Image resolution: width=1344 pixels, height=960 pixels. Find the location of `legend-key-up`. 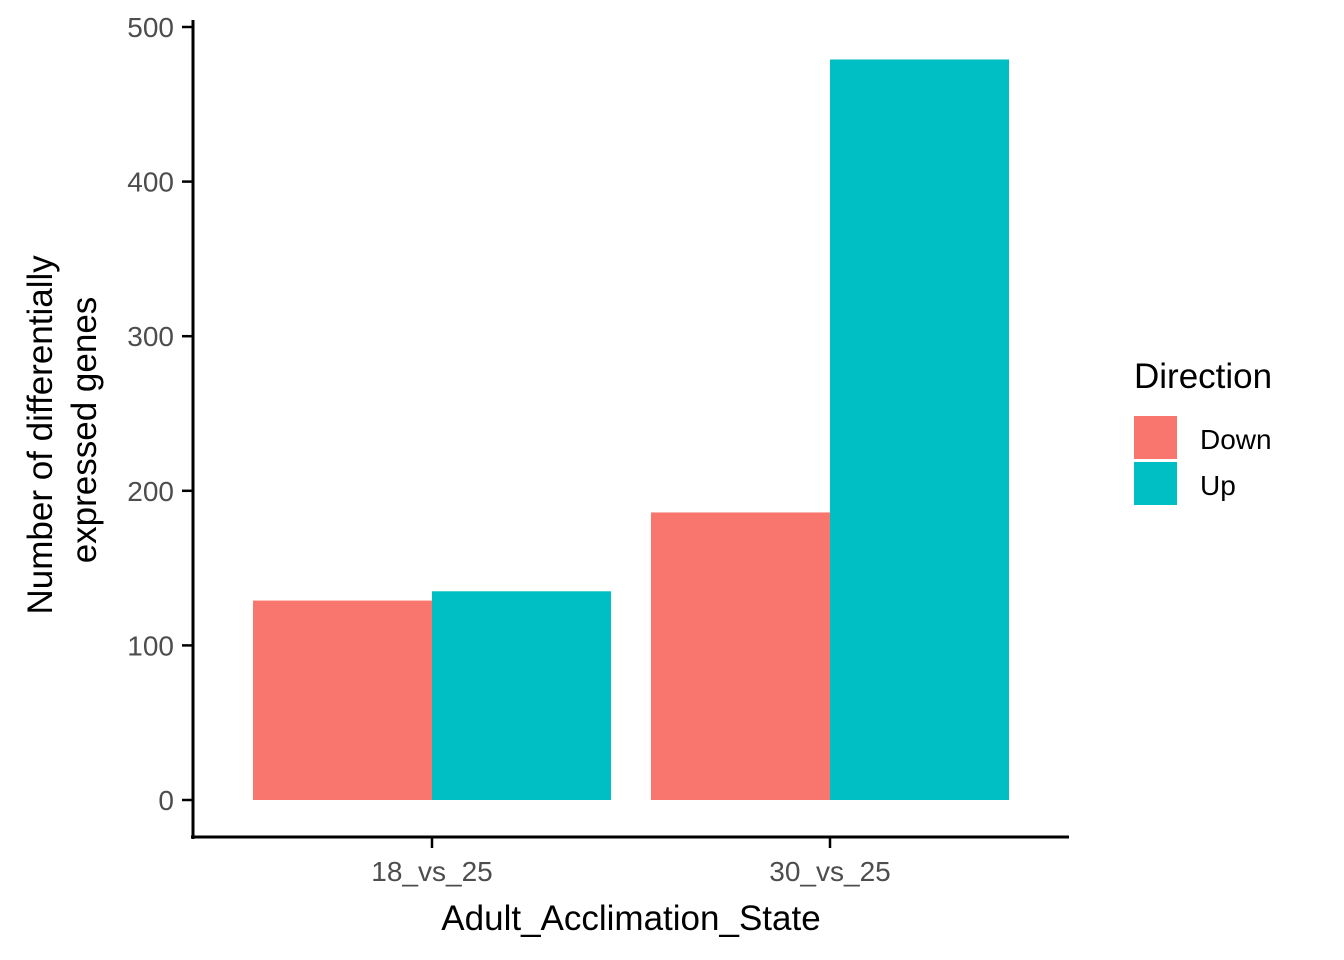

legend-key-up is located at coordinates (1155, 483).